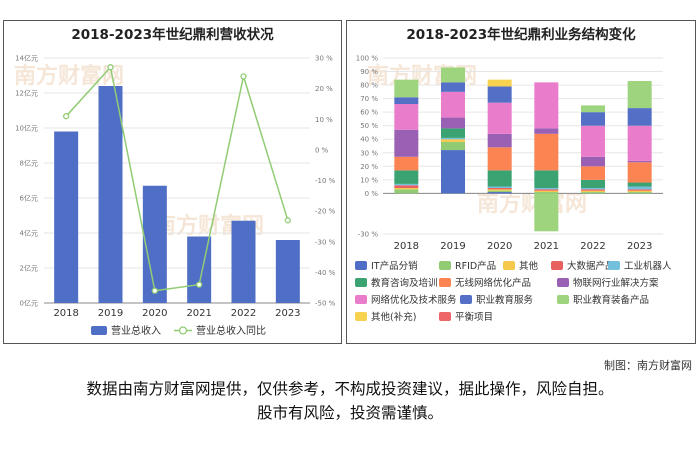 The width and height of the screenshot is (700, 467). I want to click on disclaimer-line-2: 股市有风险，投资需谨慎。, so click(349, 413).